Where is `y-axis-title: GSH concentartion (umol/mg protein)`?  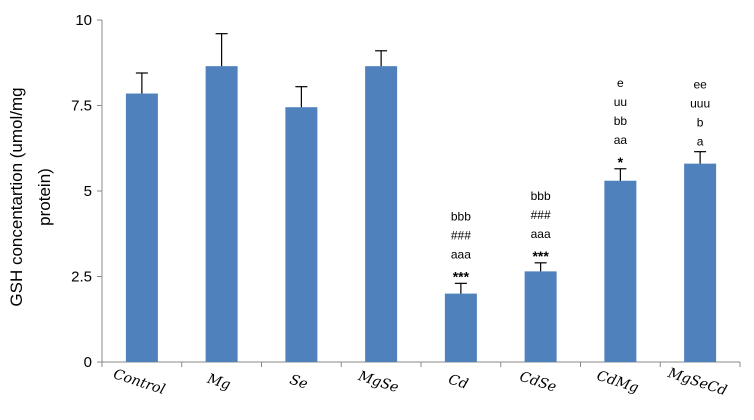 y-axis-title: GSH concentartion (umol/mg protein) is located at coordinates (30, 196).